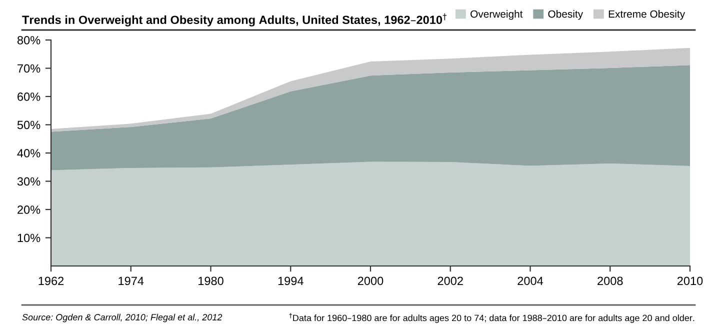  Describe the element at coordinates (28, 181) in the screenshot. I see `y-tick-label: 30%` at that location.